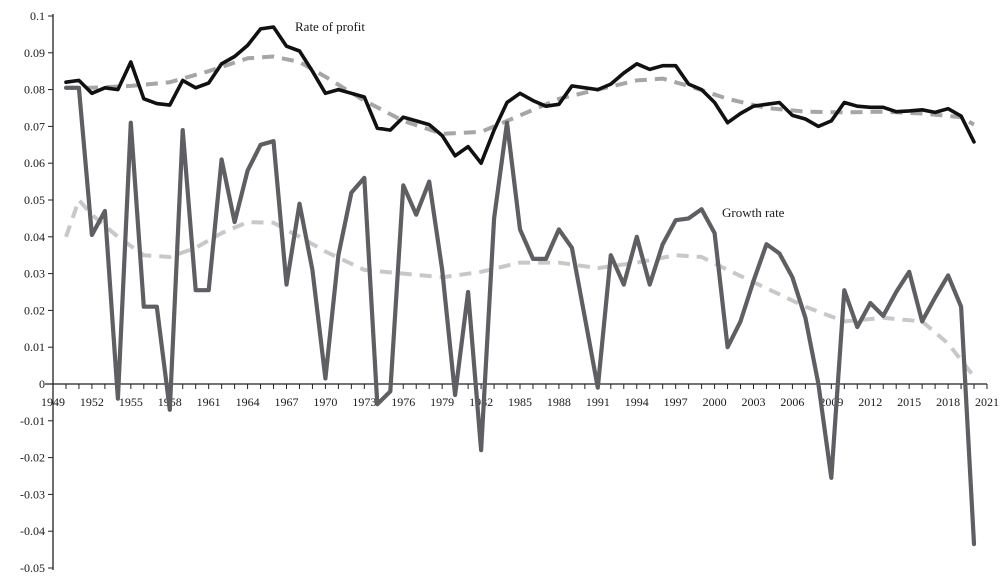 This screenshot has height=581, width=1008. What do you see at coordinates (754, 402) in the screenshot?
I see `x-tick-label: 2003` at bounding box center [754, 402].